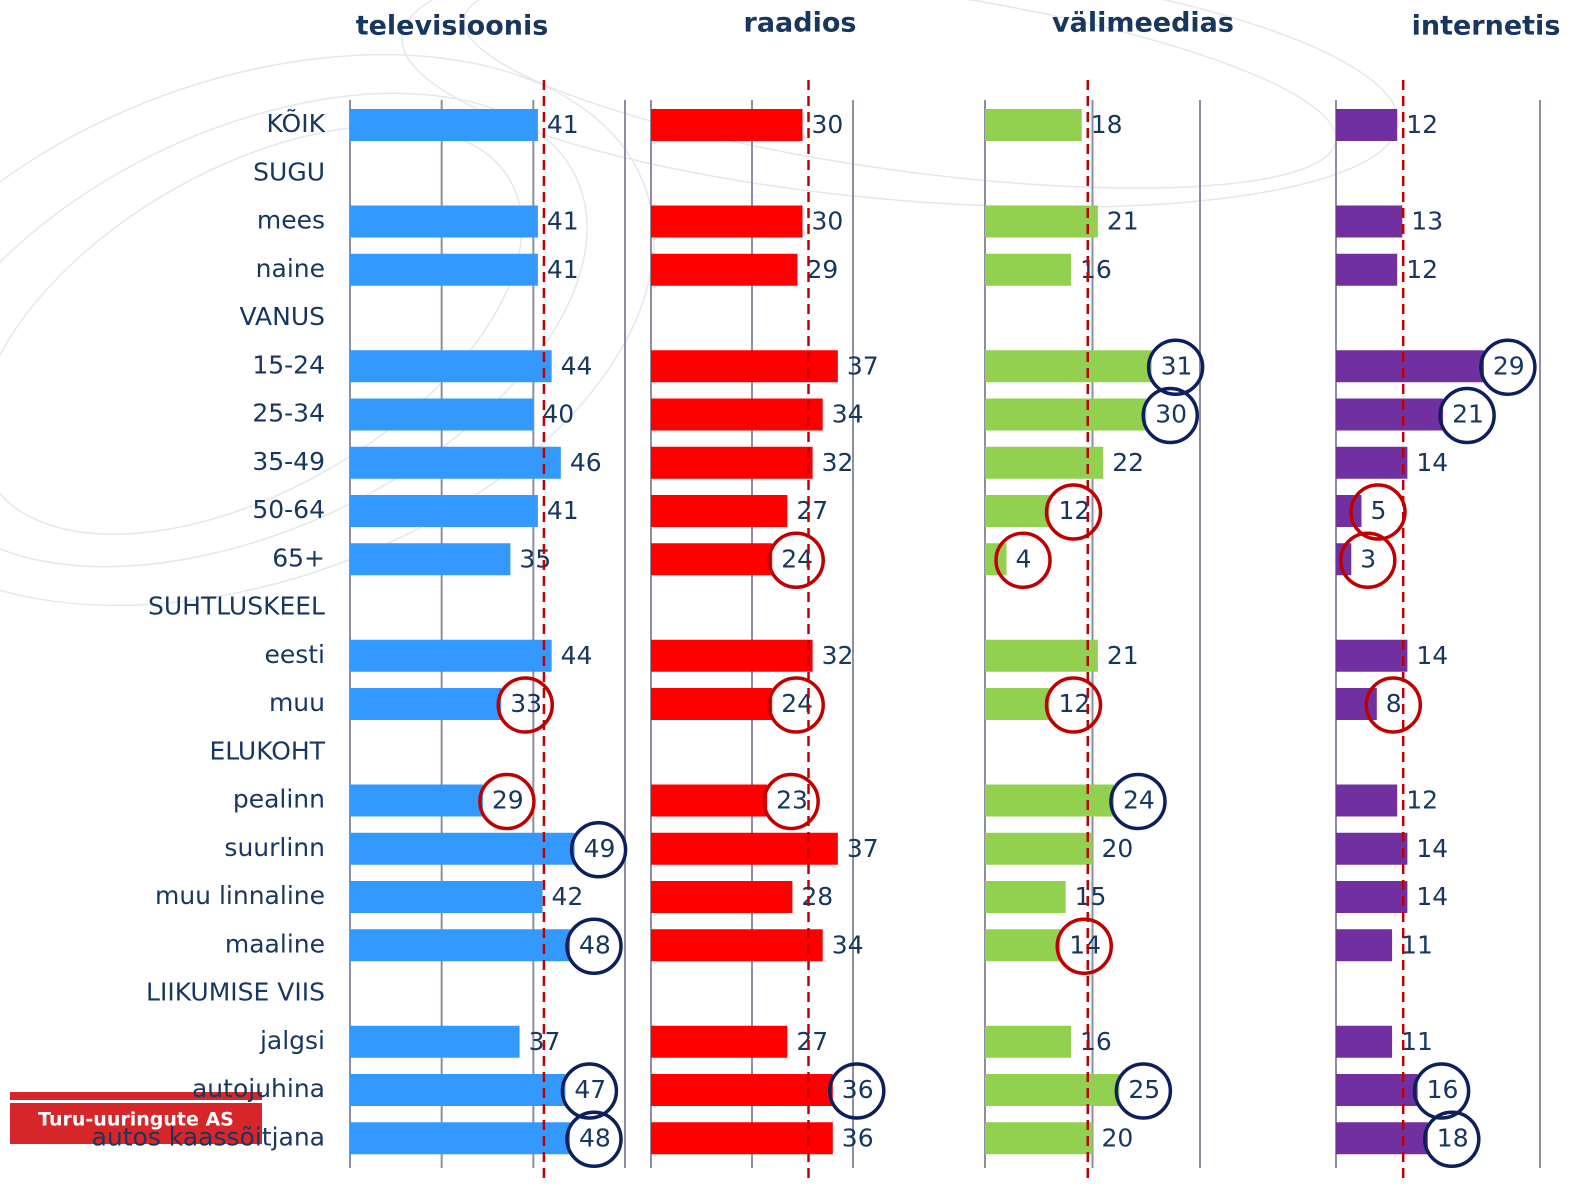 The width and height of the screenshot is (1585, 1189). Describe the element at coordinates (136, 1120) in the screenshot. I see `logo-text: Turu-uuringute AS` at that location.